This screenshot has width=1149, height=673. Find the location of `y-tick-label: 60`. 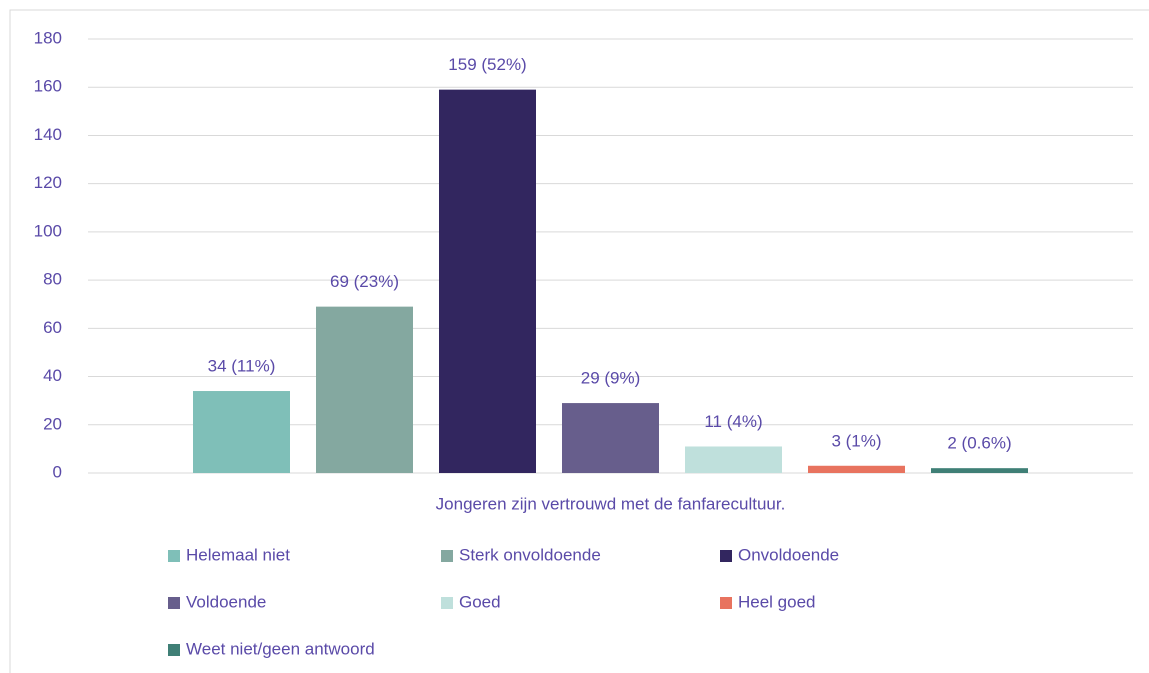

y-tick-label: 60 is located at coordinates (52, 327).